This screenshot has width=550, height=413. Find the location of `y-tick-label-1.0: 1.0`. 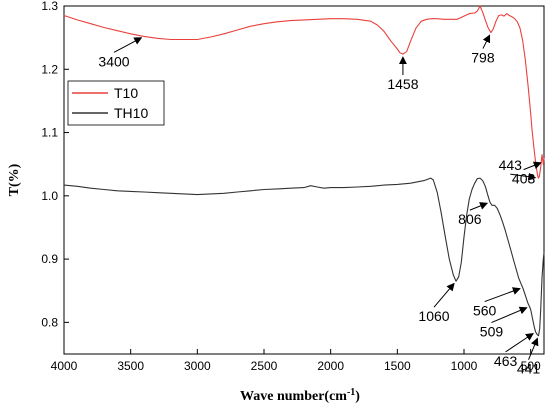

y-tick-label-1.0: 1.0 is located at coordinates (49, 196).